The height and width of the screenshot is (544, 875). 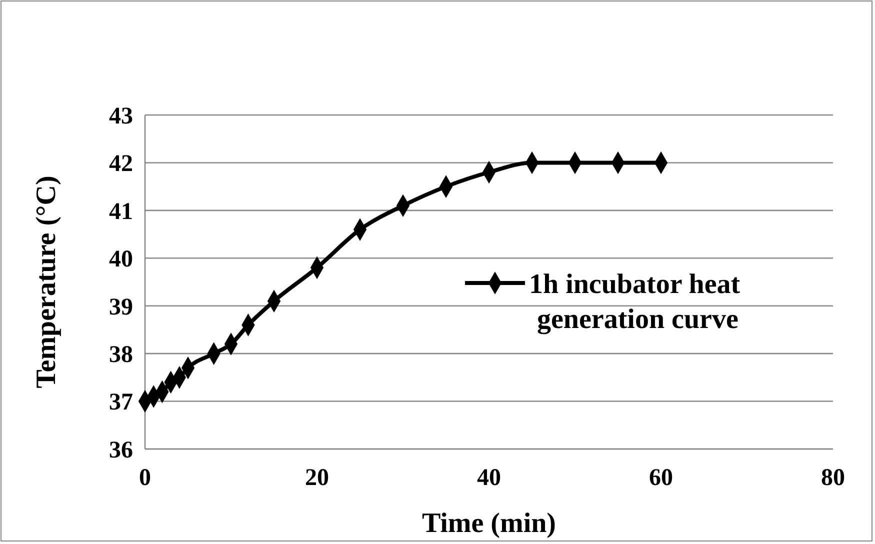 What do you see at coordinates (121, 164) in the screenshot?
I see `y-tick-label: 42` at bounding box center [121, 164].